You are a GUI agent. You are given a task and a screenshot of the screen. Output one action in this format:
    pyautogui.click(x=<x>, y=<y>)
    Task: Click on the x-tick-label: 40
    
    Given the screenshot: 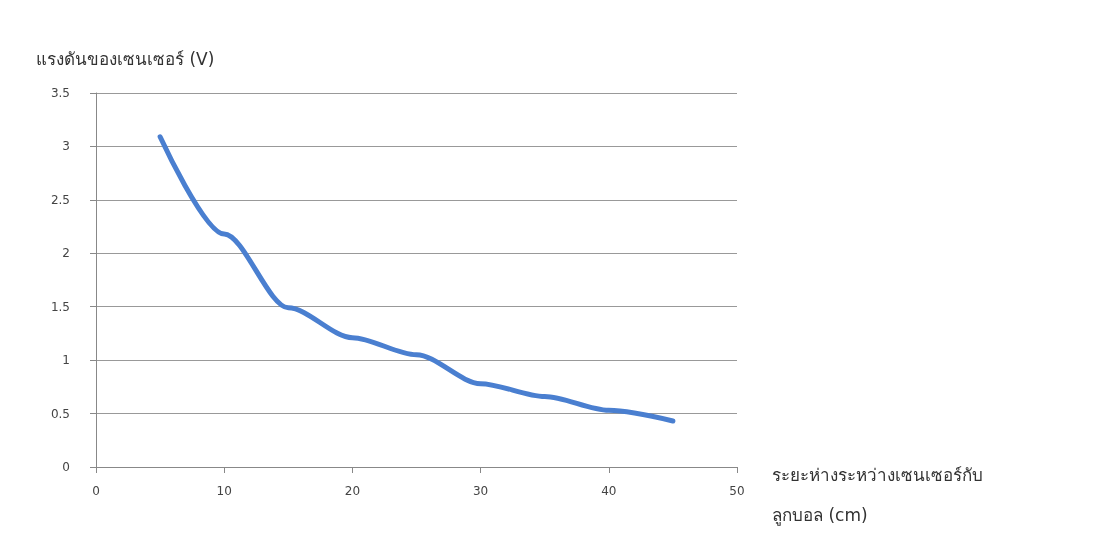 What is the action you would take?
    pyautogui.click(x=609, y=491)
    